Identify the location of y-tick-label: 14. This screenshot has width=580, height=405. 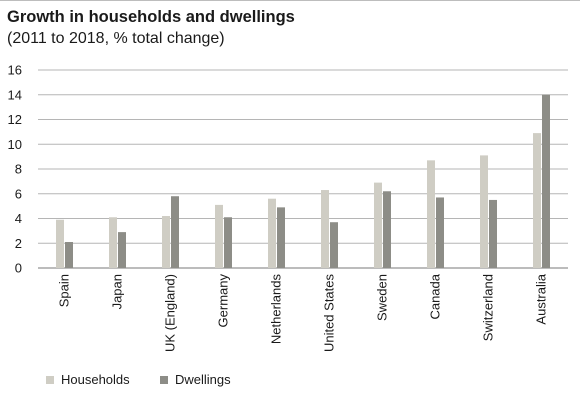
(15, 94).